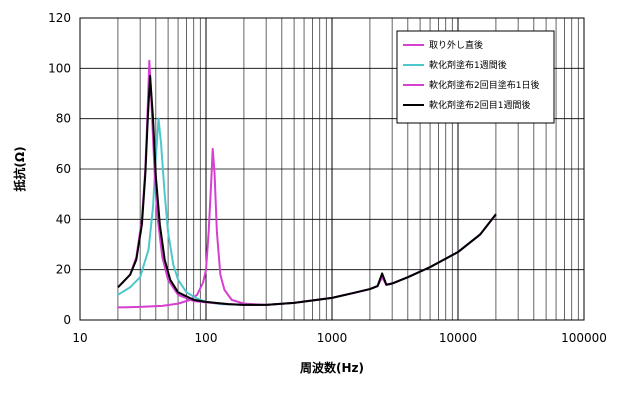  I want to click on y-tick-label: 40, so click(63, 219).